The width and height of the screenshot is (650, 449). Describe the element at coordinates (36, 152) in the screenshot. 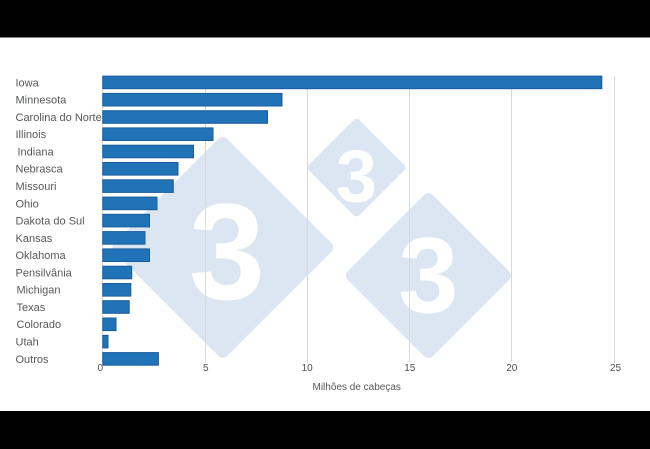

I see `svg-text: Indiana` at that location.